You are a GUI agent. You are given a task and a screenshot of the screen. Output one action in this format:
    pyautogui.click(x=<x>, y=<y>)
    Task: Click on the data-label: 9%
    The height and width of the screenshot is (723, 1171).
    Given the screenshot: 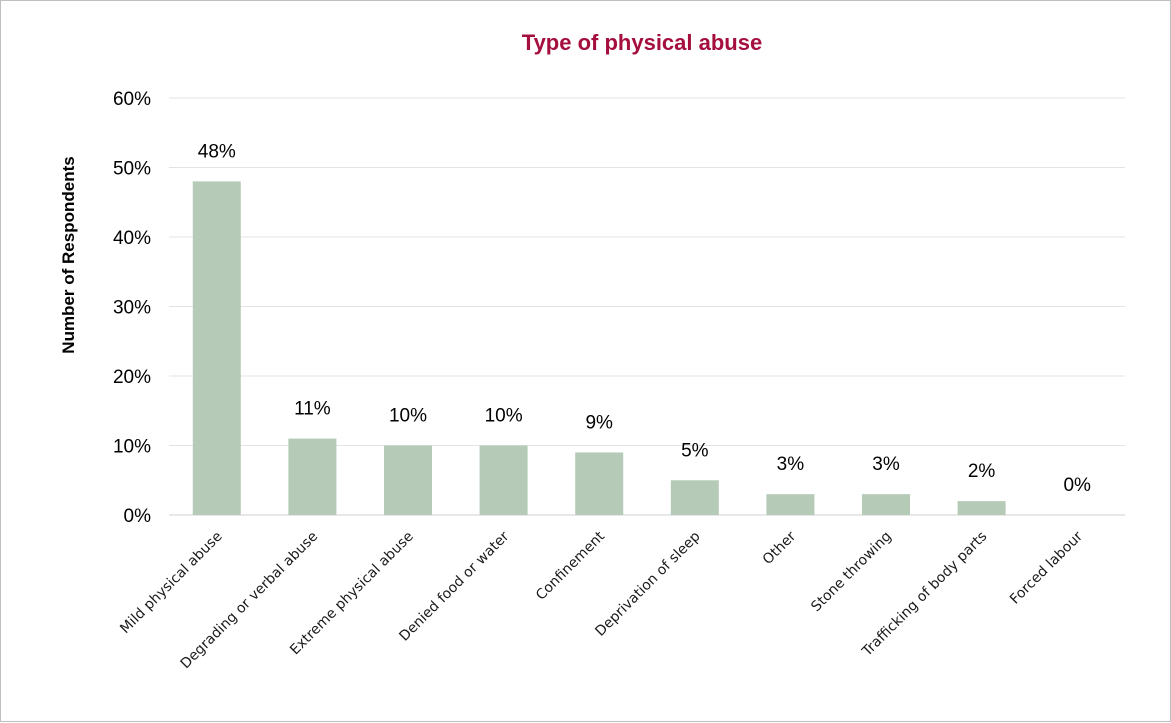 What is the action you would take?
    pyautogui.click(x=599, y=422)
    